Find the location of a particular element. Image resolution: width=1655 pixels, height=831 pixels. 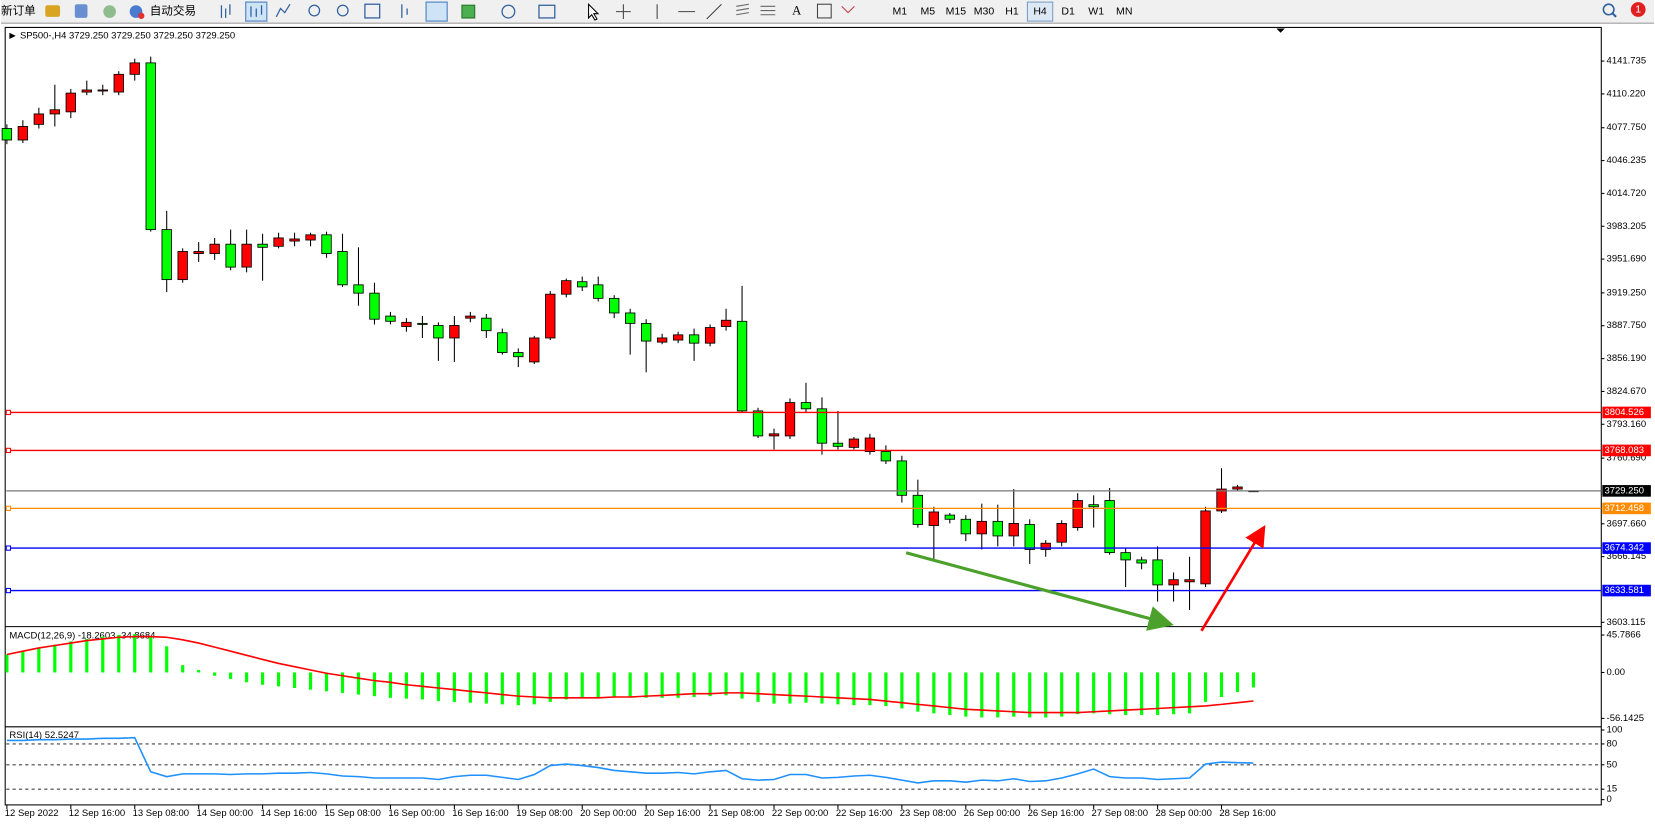

text-tool: A is located at coordinates (797, 11).